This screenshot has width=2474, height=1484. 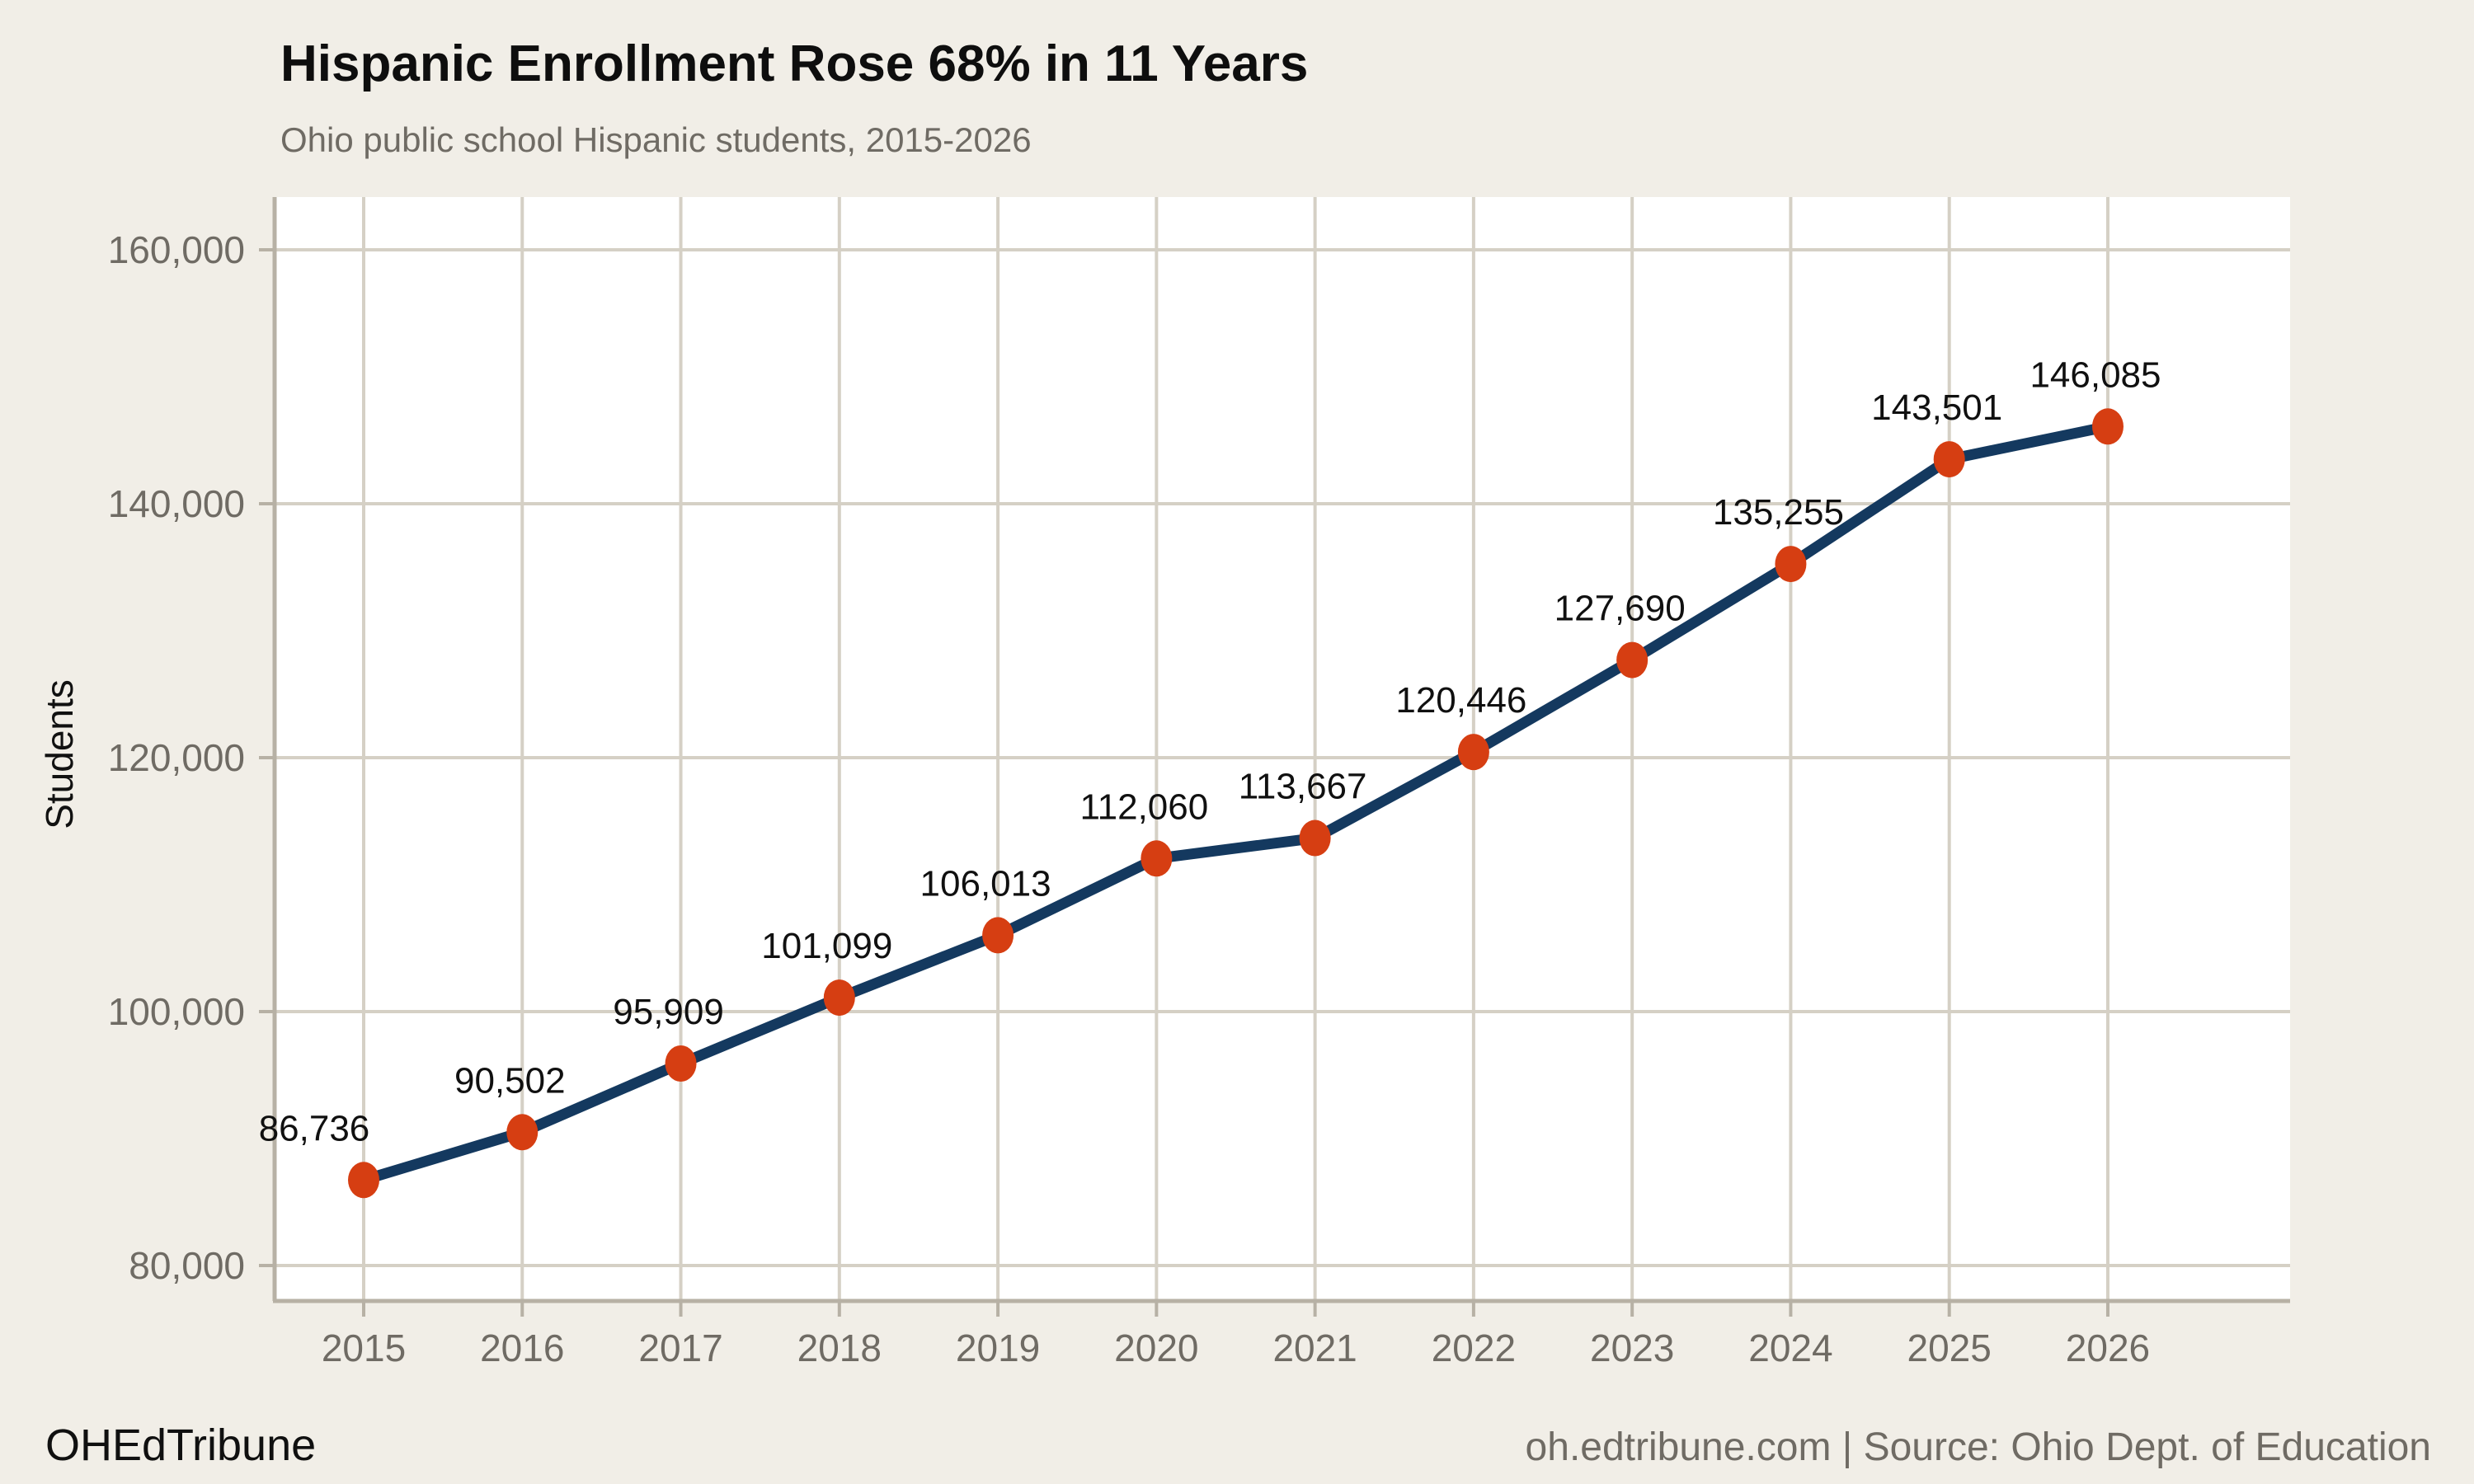 I want to click on x-tick-label-2021: 2021, so click(x=1314, y=1348).